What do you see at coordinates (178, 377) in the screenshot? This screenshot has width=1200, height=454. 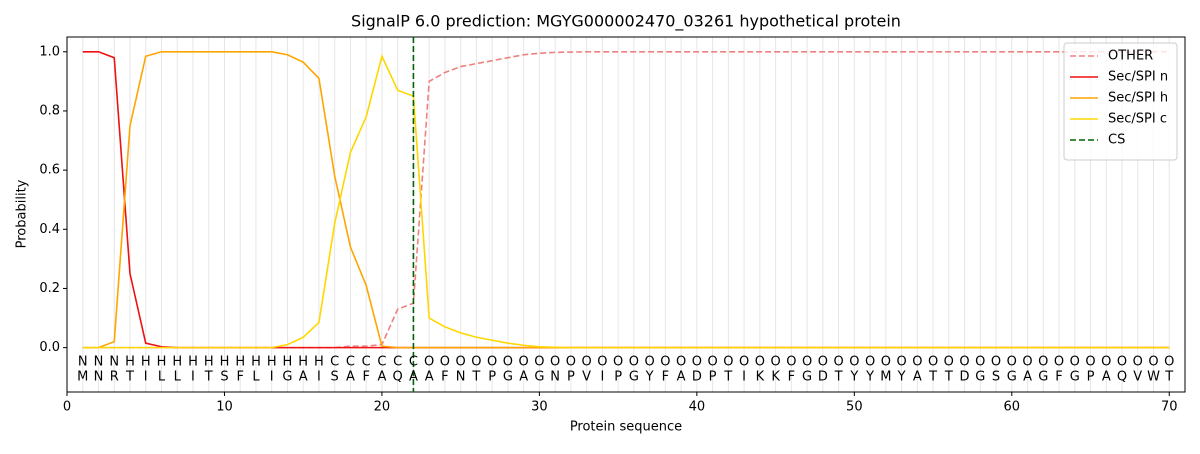 I see `residue-label: L` at bounding box center [178, 377].